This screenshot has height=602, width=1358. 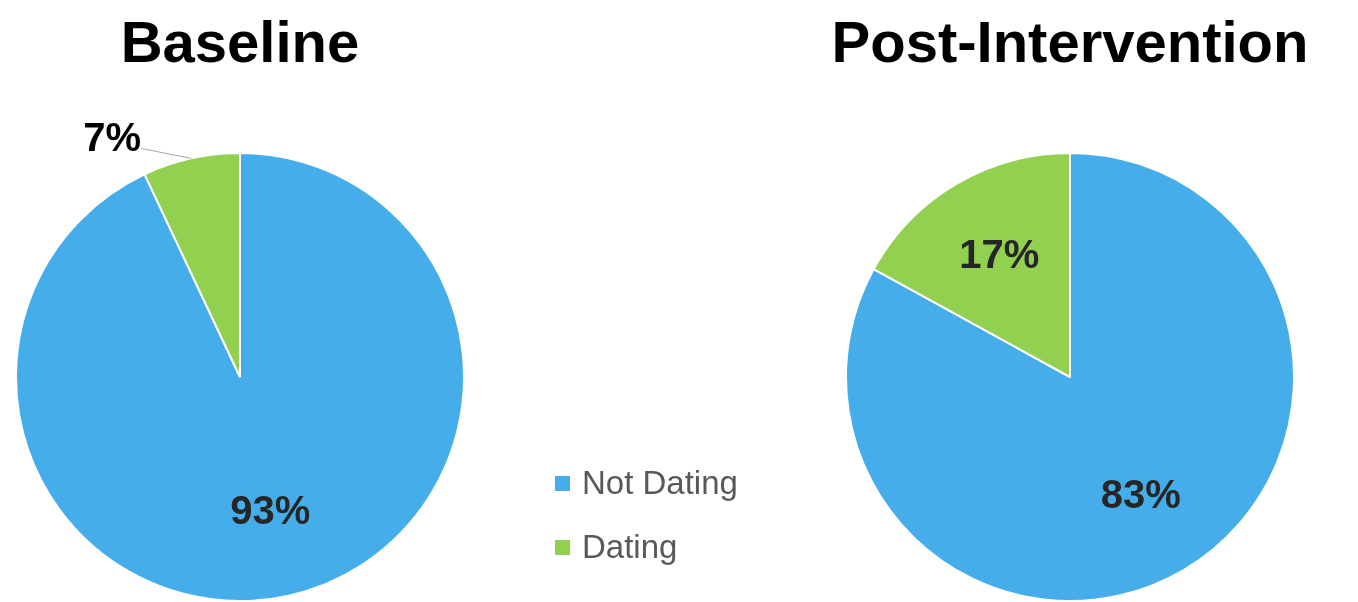 What do you see at coordinates (112, 137) in the screenshot?
I see `data-label: 7%` at bounding box center [112, 137].